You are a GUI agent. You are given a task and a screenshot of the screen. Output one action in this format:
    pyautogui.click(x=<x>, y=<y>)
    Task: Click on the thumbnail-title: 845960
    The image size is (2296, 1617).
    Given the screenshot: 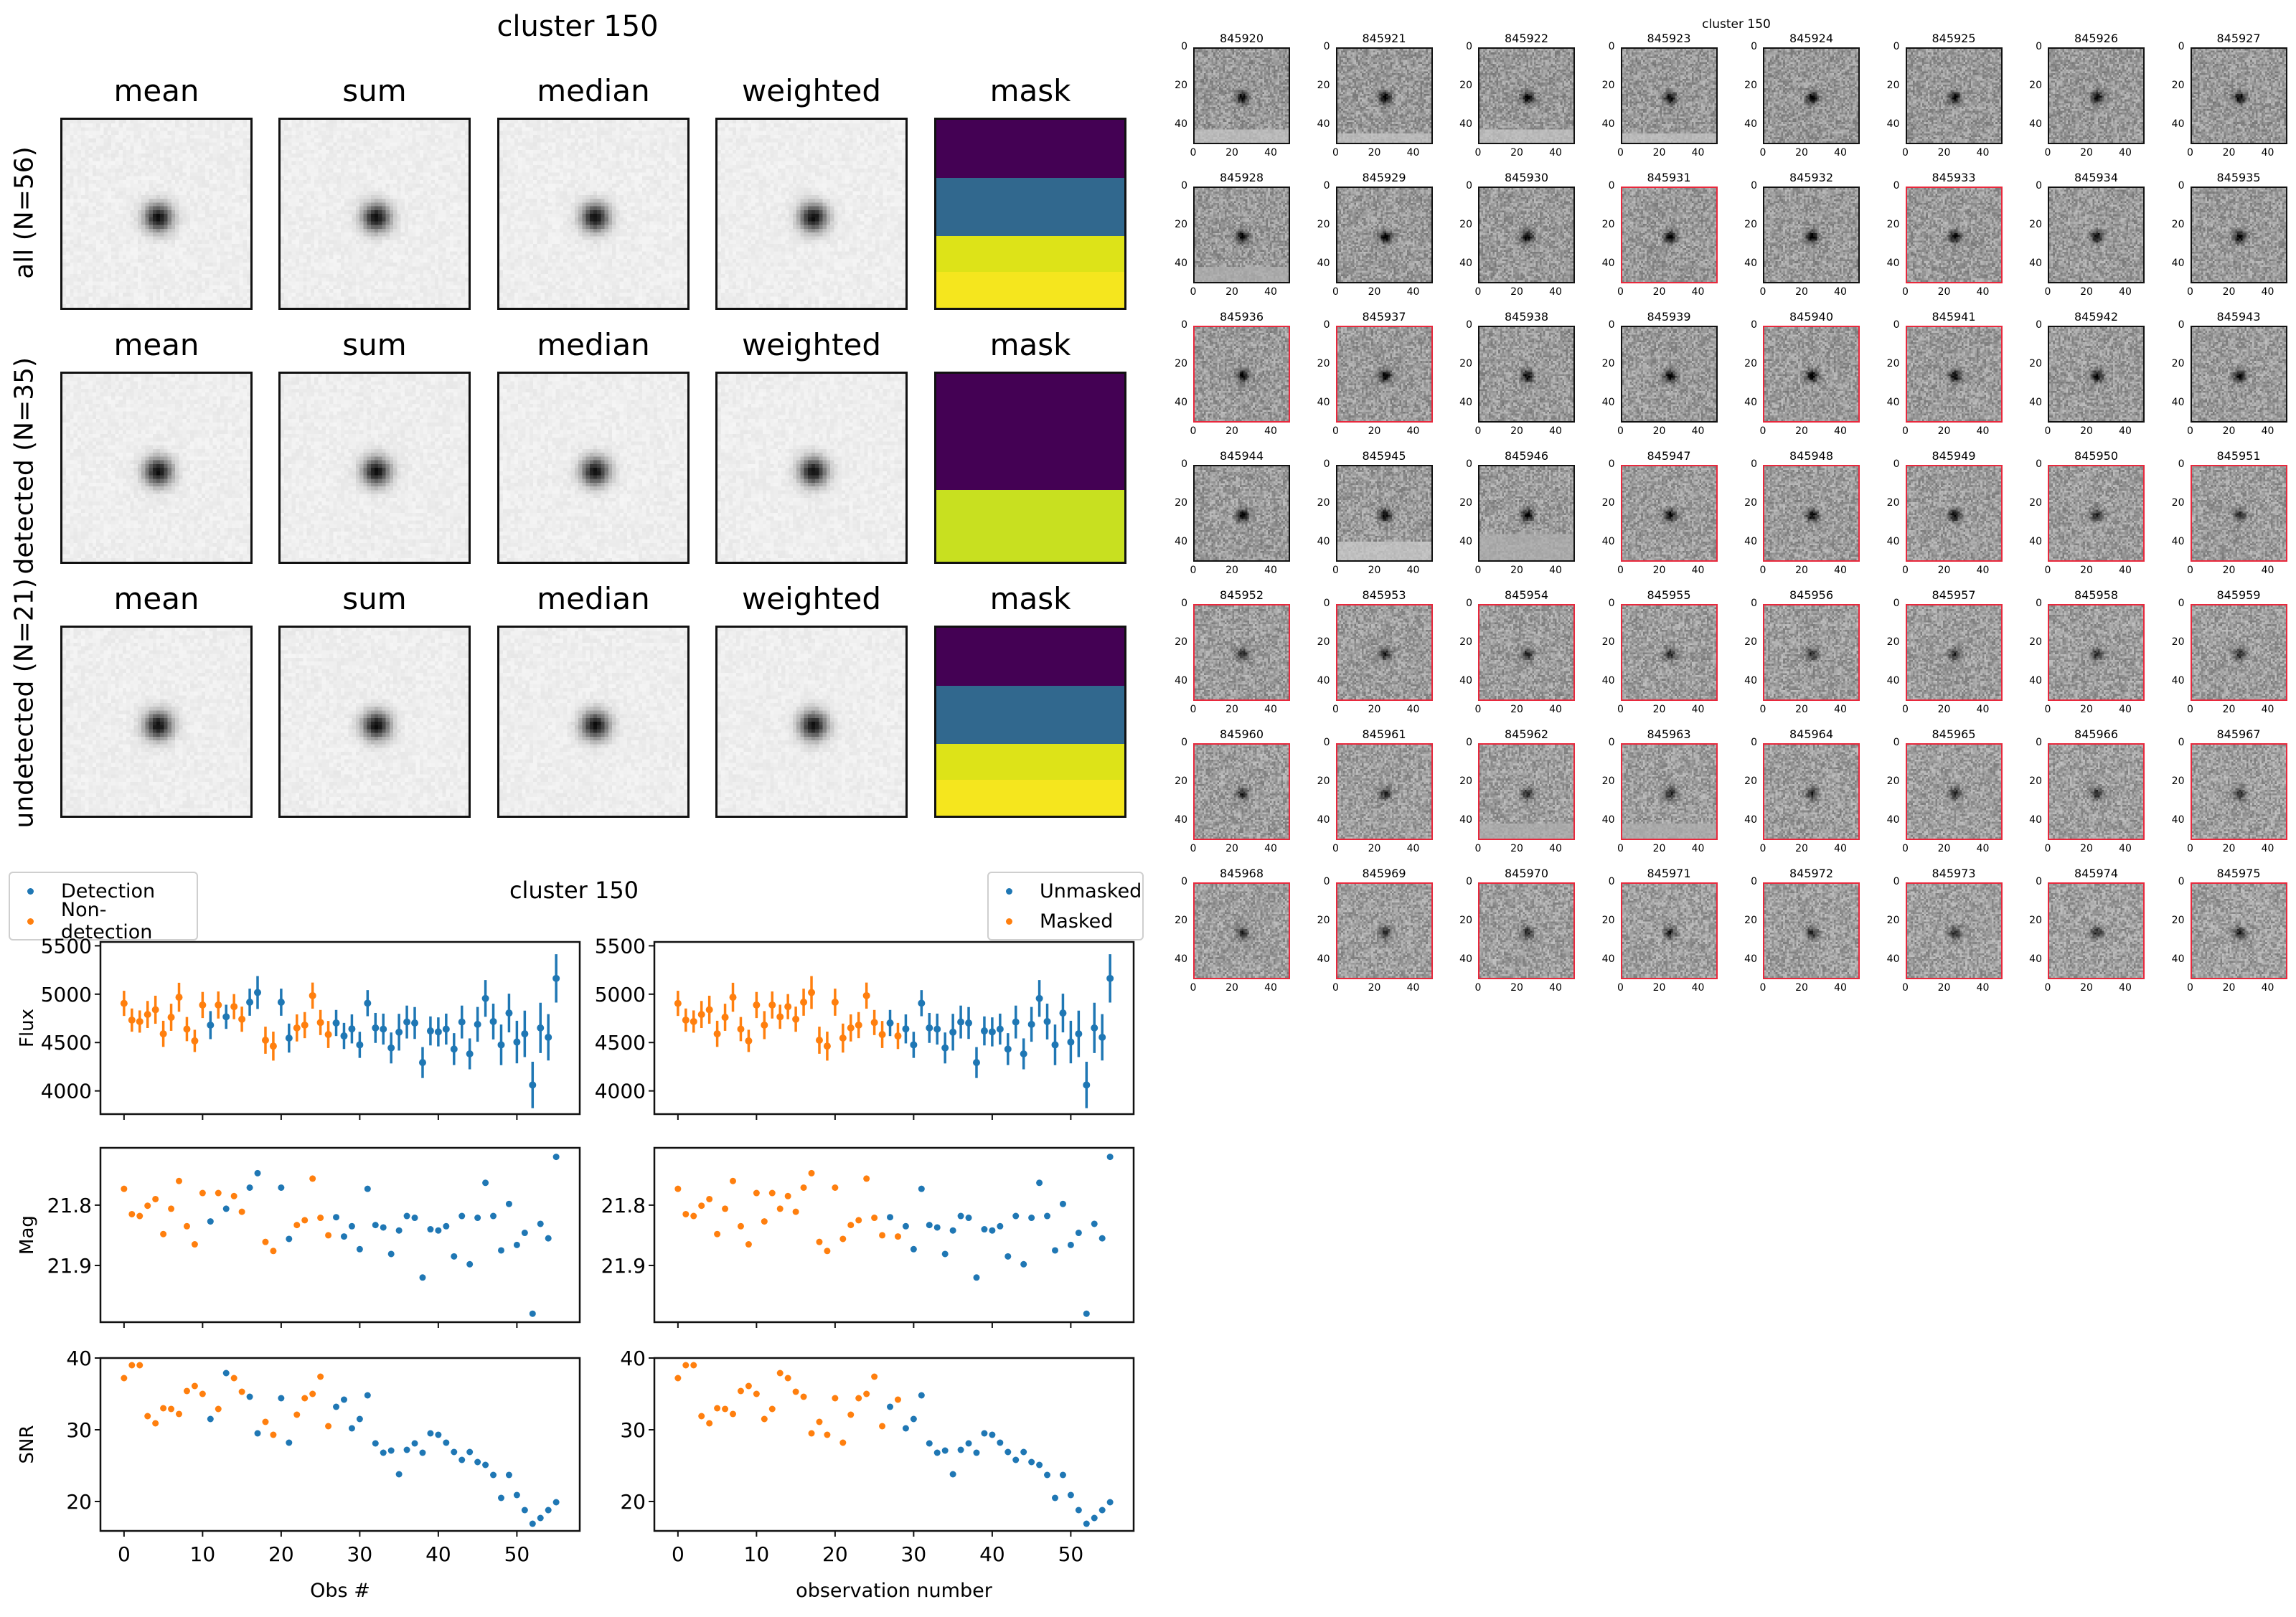 What is the action you would take?
    pyautogui.click(x=1241, y=734)
    